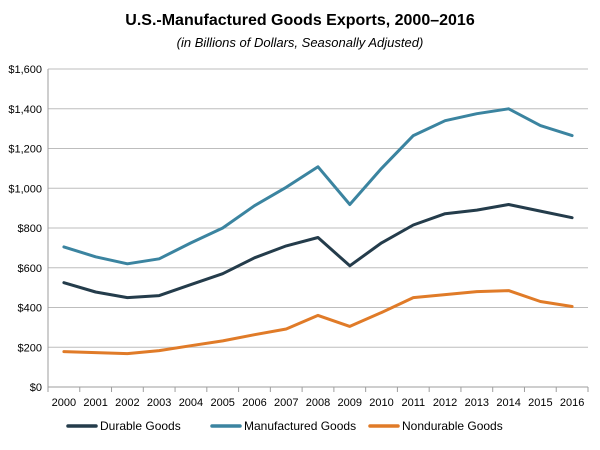 The height and width of the screenshot is (450, 600). Describe the element at coordinates (318, 322) in the screenshot. I see `series-line-nondurable-goods` at that location.